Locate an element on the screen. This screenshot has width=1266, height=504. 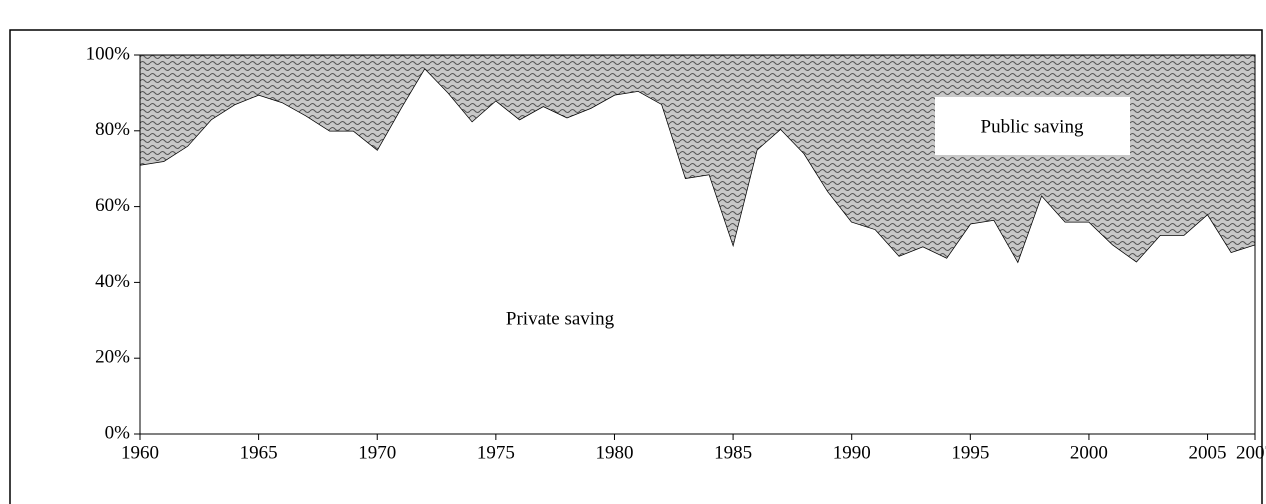
y-tick-label: 20% is located at coordinates (112, 357).